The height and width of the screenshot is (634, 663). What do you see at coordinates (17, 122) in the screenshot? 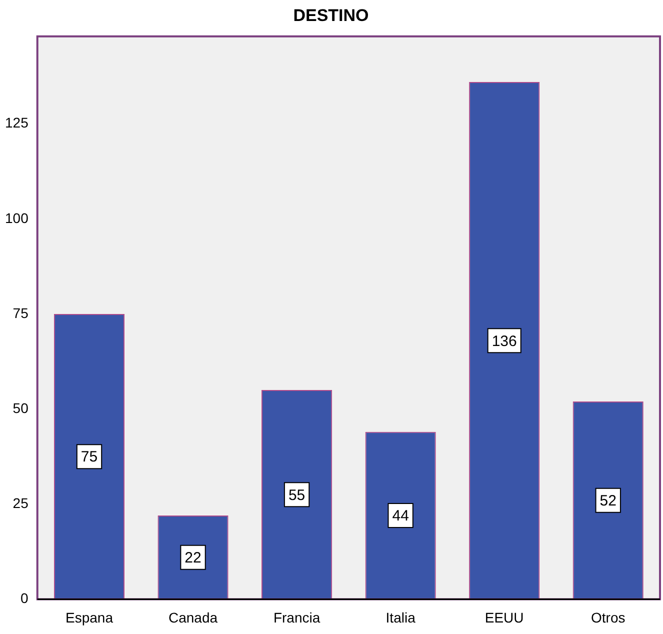
I see `y-tick-label: 125` at bounding box center [17, 122].